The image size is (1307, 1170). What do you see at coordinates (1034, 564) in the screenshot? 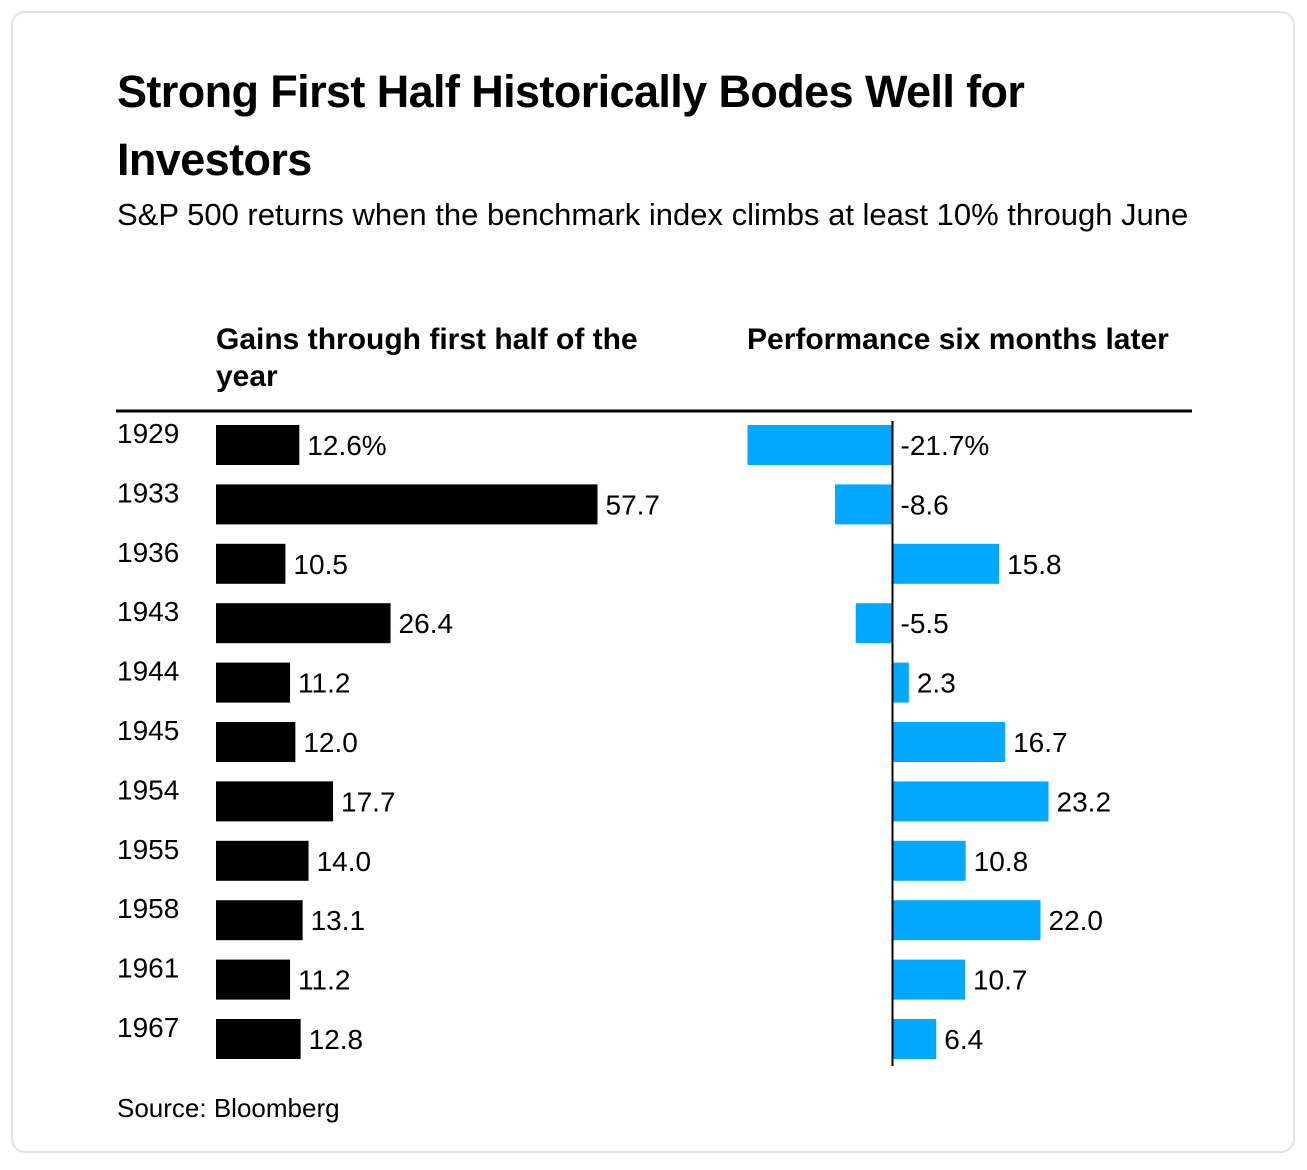
I see `six-month-performance-label-1936: 15.8` at bounding box center [1034, 564].